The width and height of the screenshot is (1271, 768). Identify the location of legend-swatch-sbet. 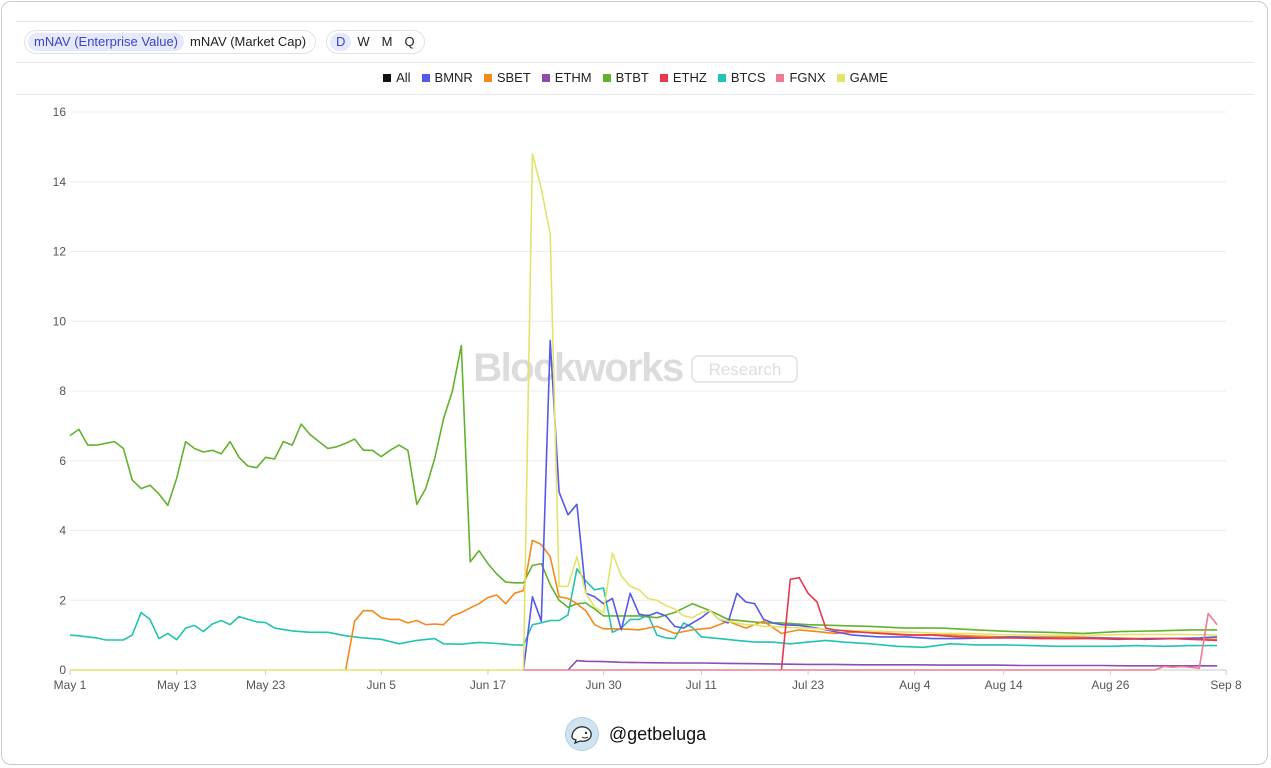
(487, 77).